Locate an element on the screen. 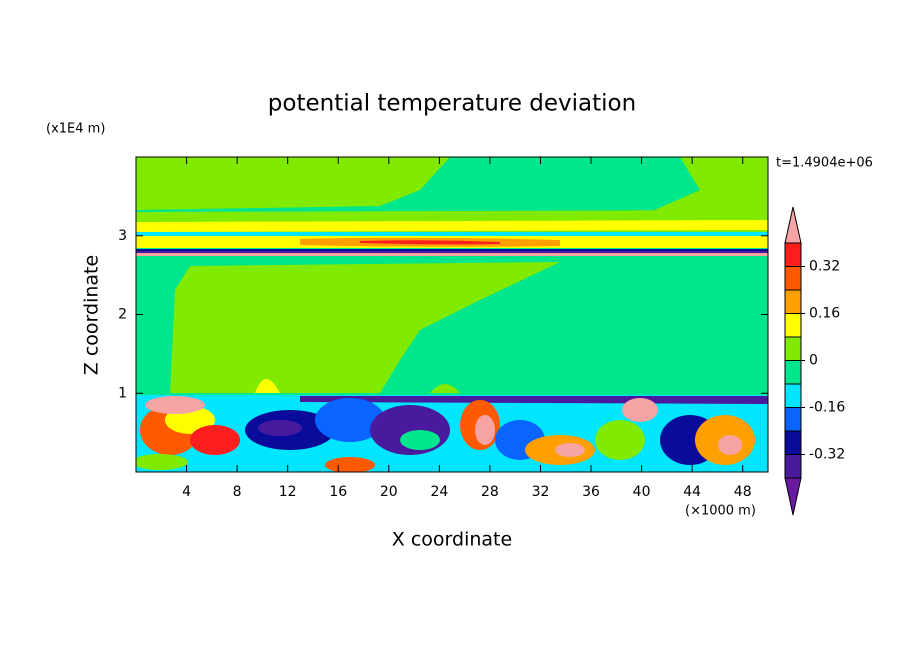  x-axis-label: X coordinate is located at coordinates (452, 540).